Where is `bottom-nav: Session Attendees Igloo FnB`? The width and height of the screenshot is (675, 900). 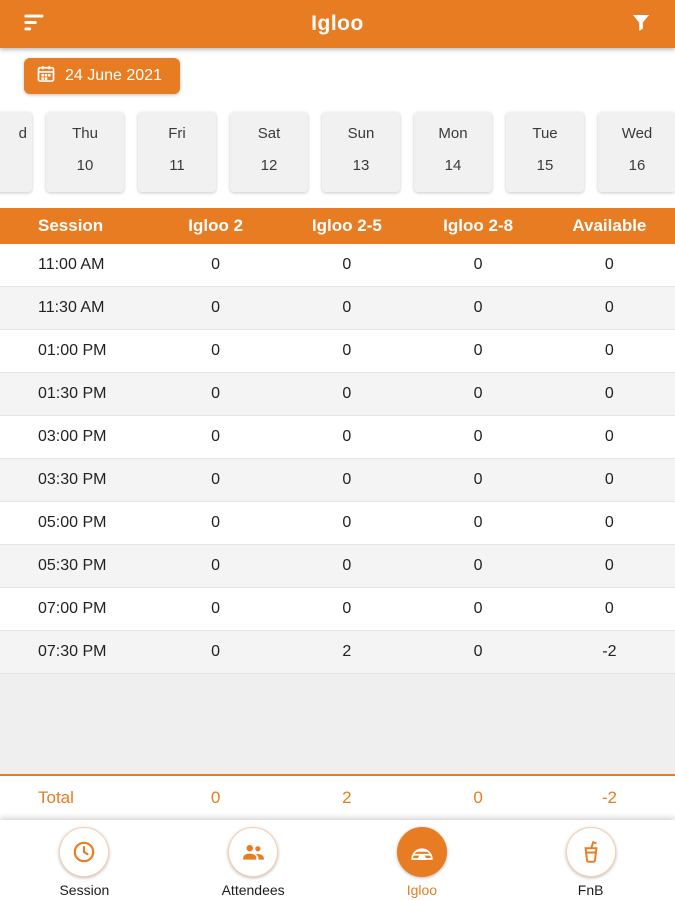 bottom-nav: Session Attendees Igloo FnB is located at coordinates (337, 860).